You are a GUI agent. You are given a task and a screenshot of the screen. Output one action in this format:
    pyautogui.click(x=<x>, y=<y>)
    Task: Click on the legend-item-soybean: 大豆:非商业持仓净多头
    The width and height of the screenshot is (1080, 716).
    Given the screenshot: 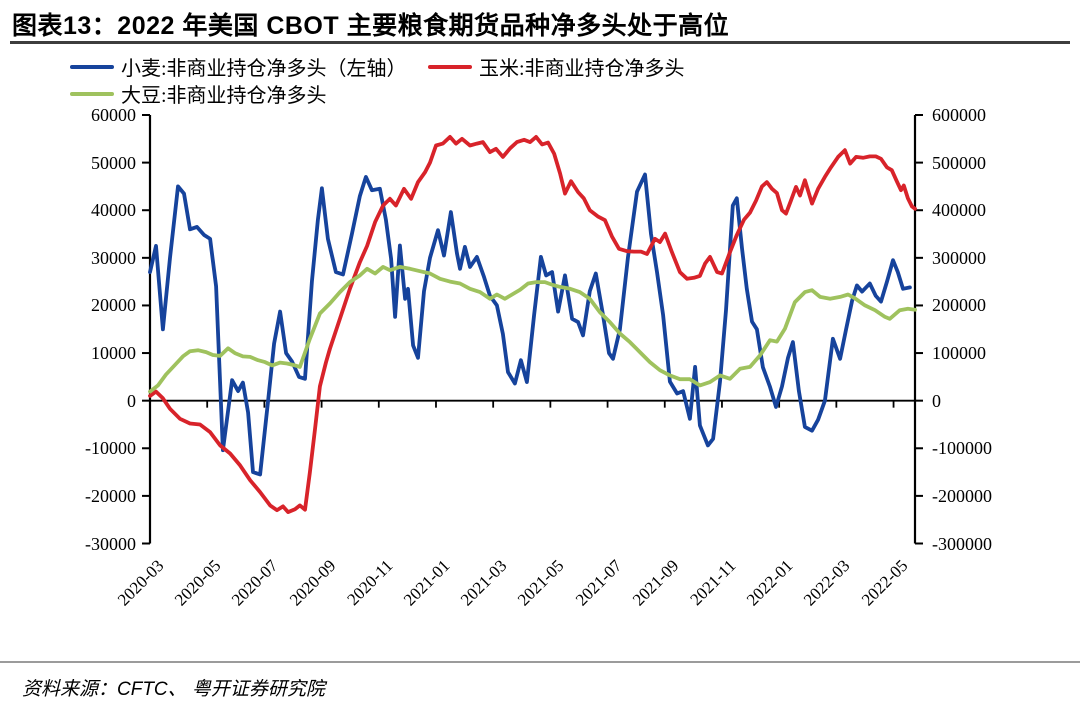 What is the action you would take?
    pyautogui.click(x=198, y=93)
    